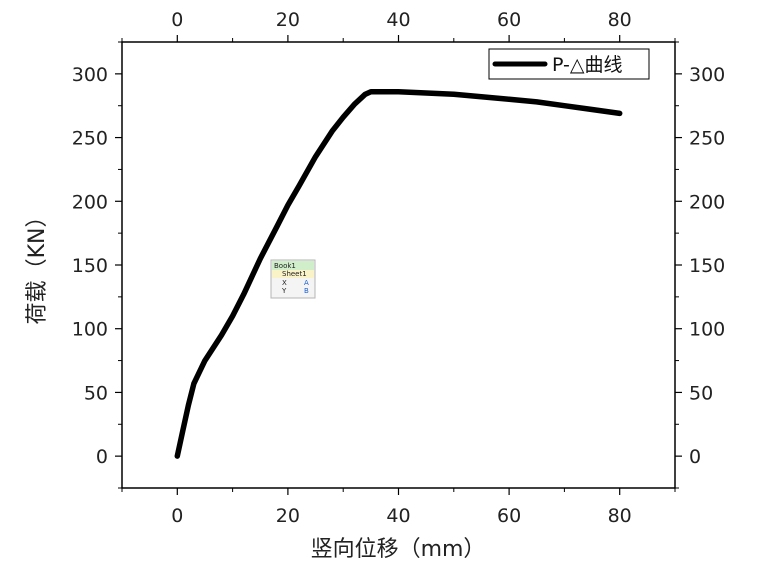  Describe the element at coordinates (509, 20) in the screenshot. I see `x-top-tick-label: 60` at that location.